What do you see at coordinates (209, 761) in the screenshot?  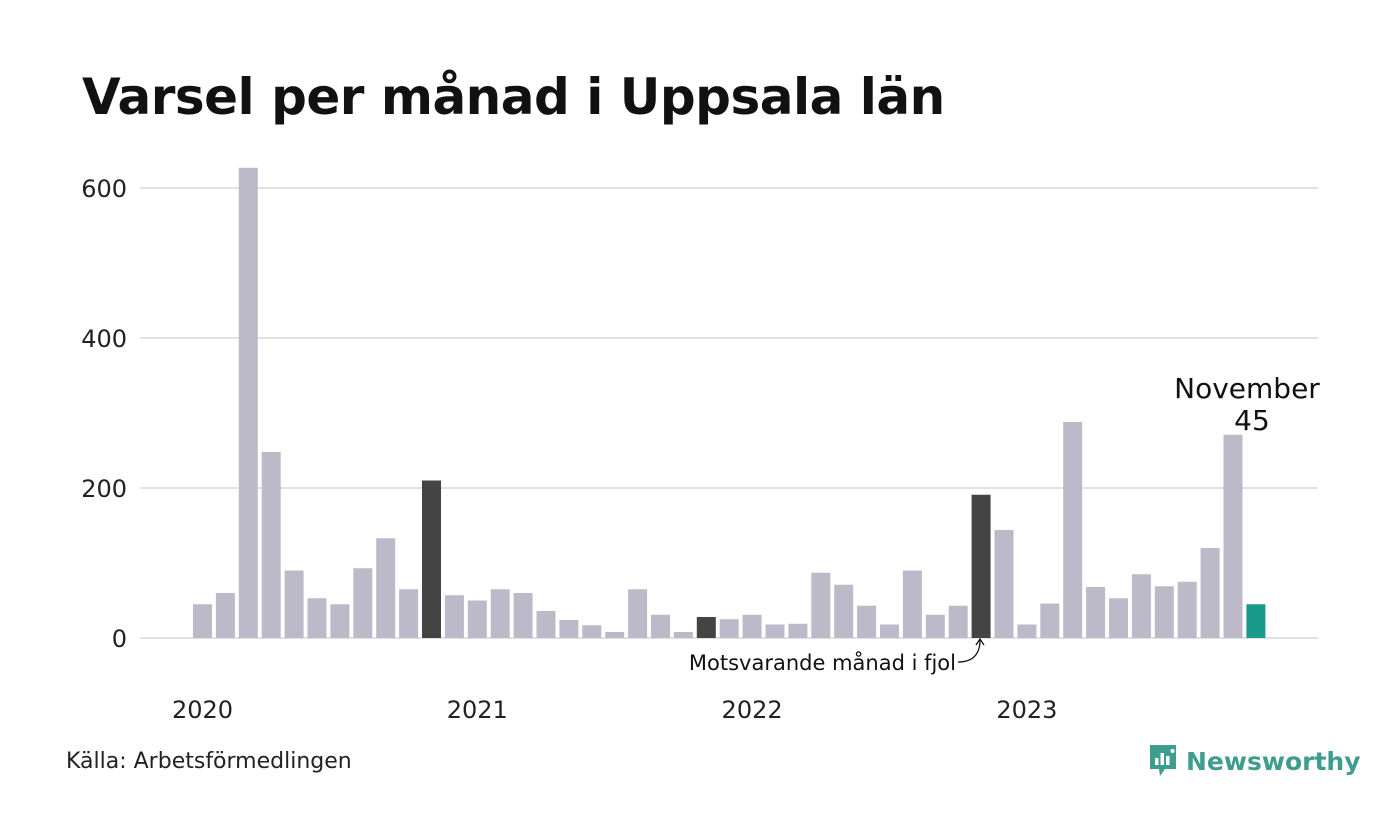 I see `source-label: Källa: Arbetsförmedlingen` at bounding box center [209, 761].